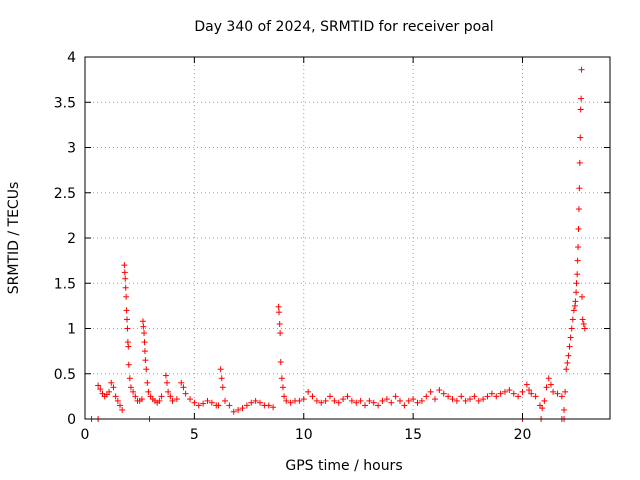 This screenshot has height=480, width=640. What do you see at coordinates (65, 284) in the screenshot?
I see `y-tick-label: 1.5` at bounding box center [65, 284].